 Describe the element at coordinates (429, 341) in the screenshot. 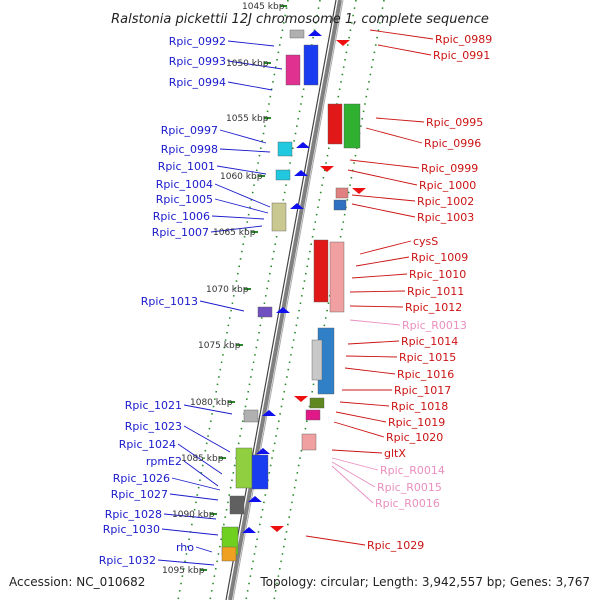

I see `gene-label-right: Rpic_1014` at that location.